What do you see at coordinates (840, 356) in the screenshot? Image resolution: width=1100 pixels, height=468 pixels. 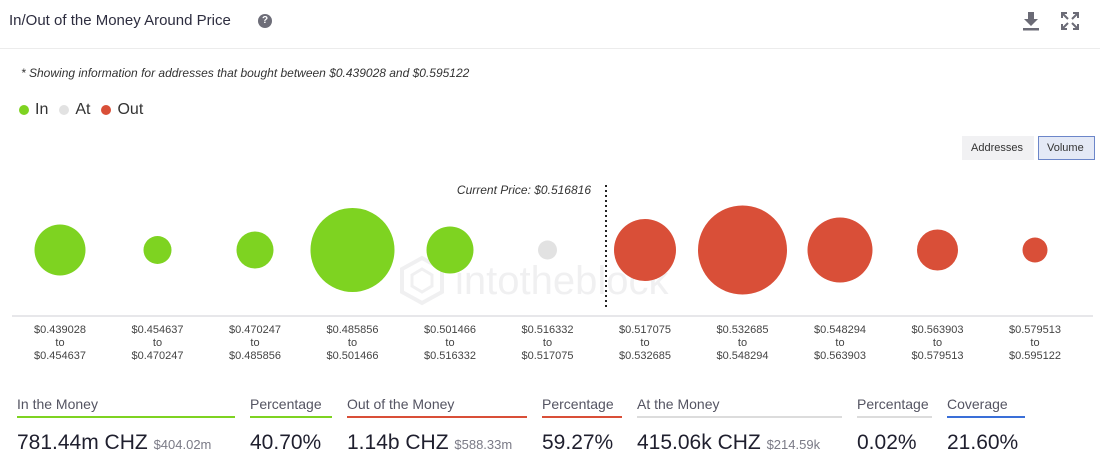 I see `tick-label-8-2: $0.563903` at bounding box center [840, 356].